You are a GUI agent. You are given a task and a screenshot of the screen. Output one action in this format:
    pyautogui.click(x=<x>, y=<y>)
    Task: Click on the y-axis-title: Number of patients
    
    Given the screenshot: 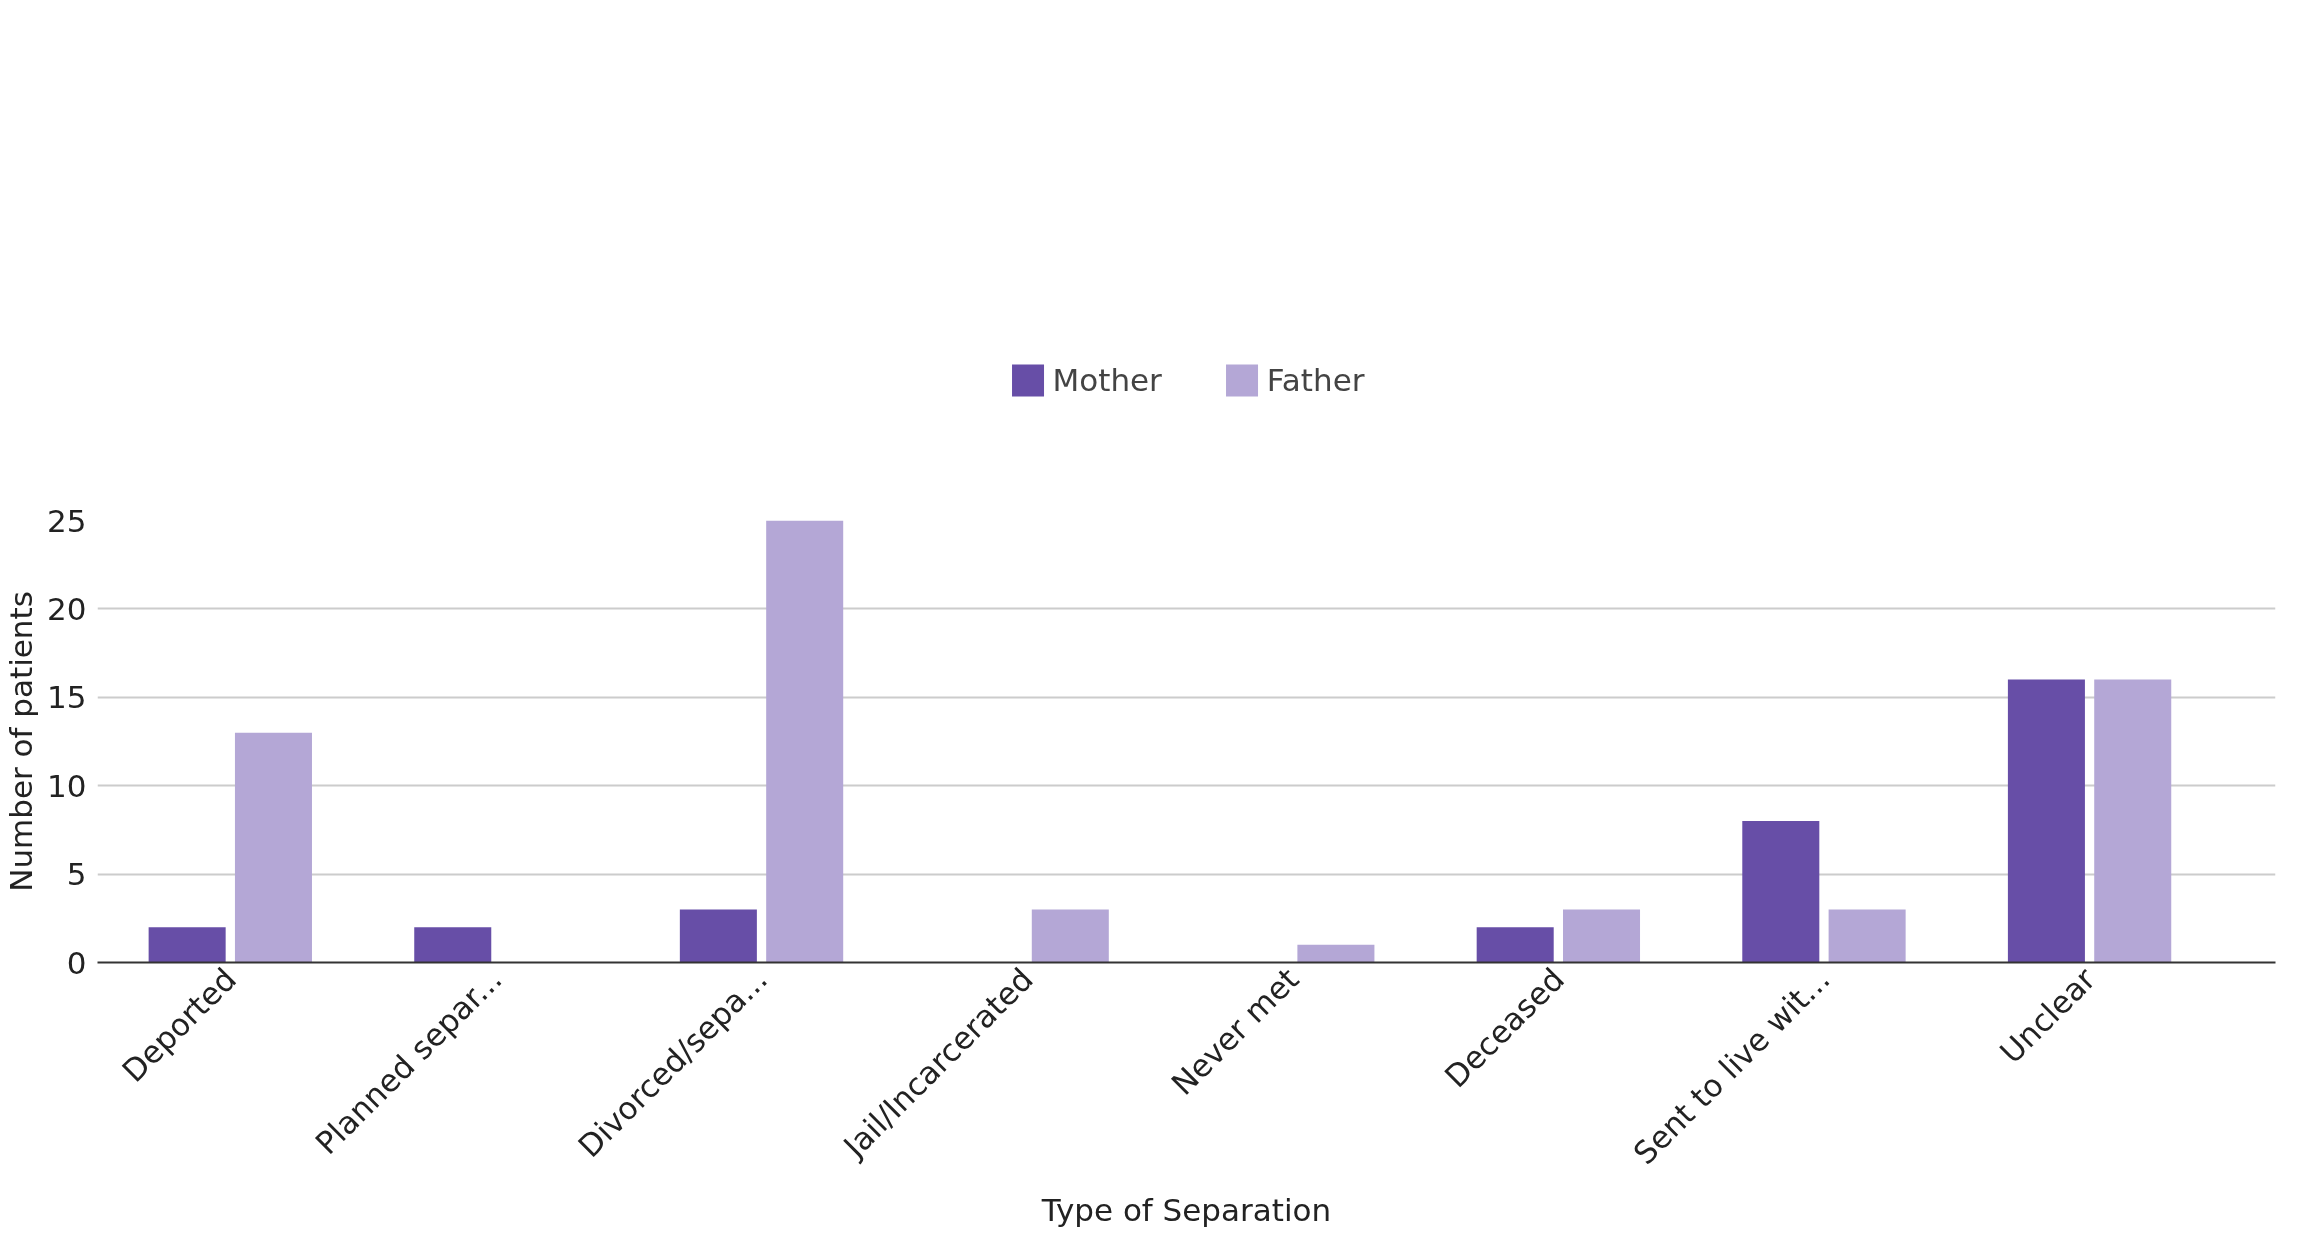 What is the action you would take?
    pyautogui.click(x=21, y=741)
    